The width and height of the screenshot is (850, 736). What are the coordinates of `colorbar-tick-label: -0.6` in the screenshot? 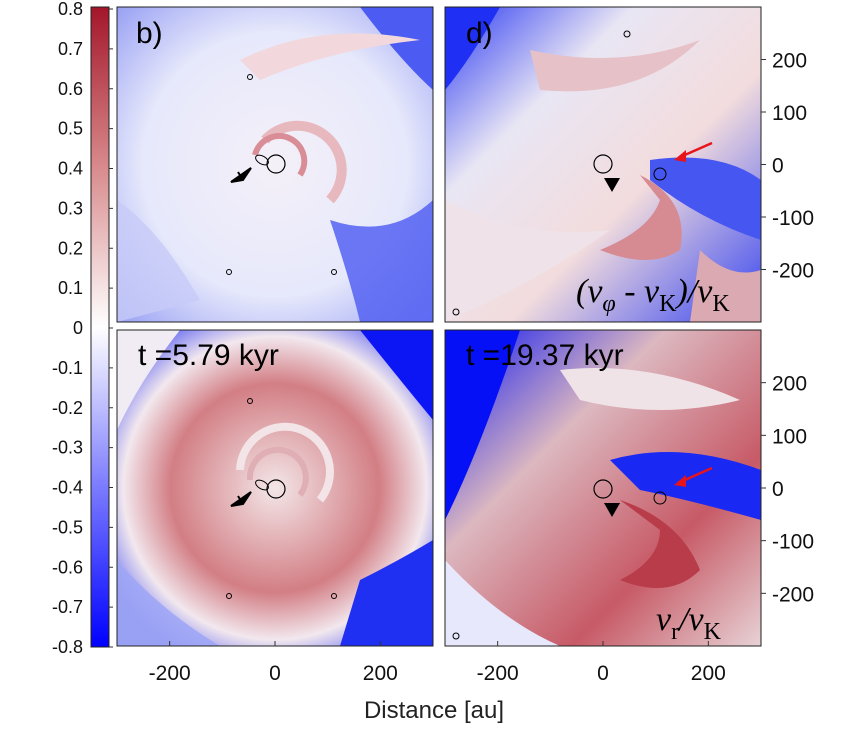 It's located at (67, 567).